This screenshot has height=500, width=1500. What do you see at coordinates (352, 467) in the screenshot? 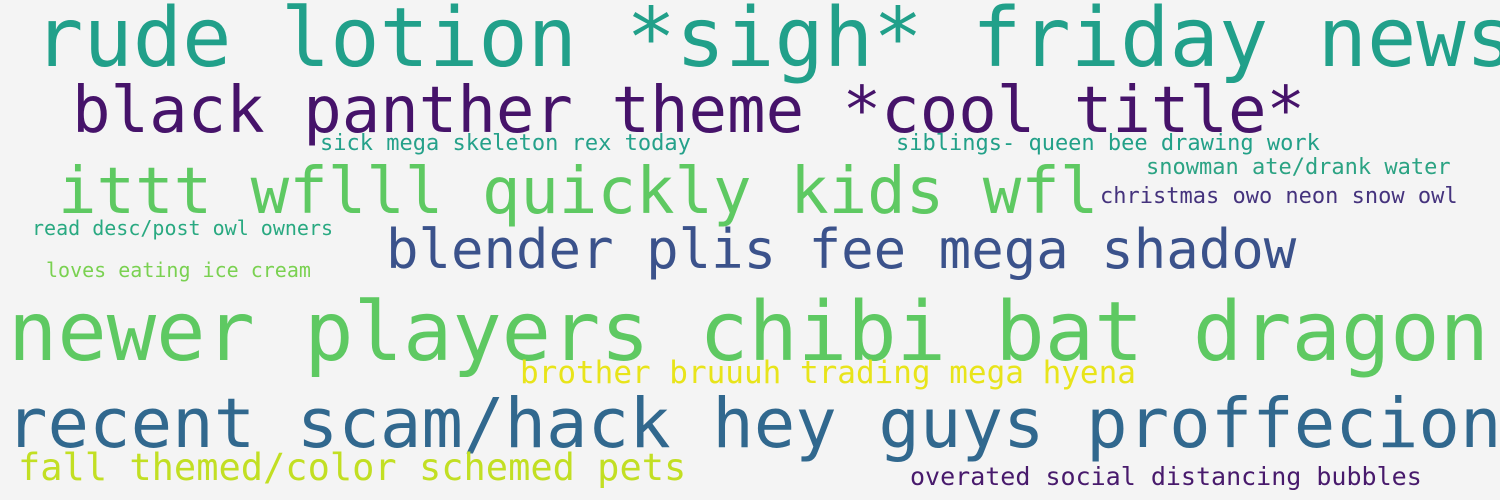
I see `word-fall-themed: fall themed/color schemed pets` at bounding box center [352, 467].